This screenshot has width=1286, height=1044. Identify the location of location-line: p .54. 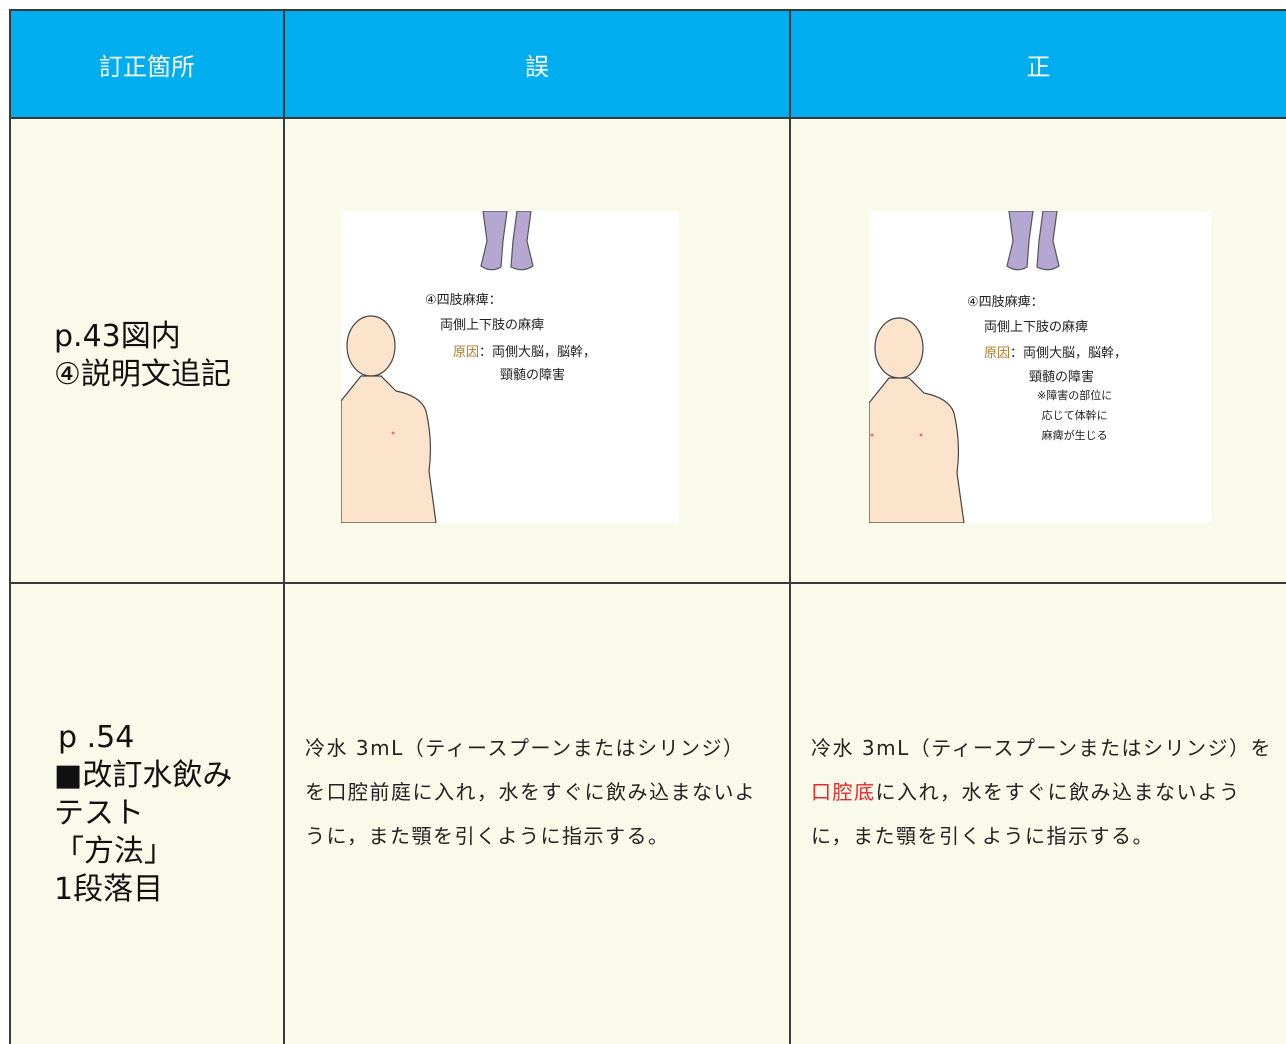
(96, 737).